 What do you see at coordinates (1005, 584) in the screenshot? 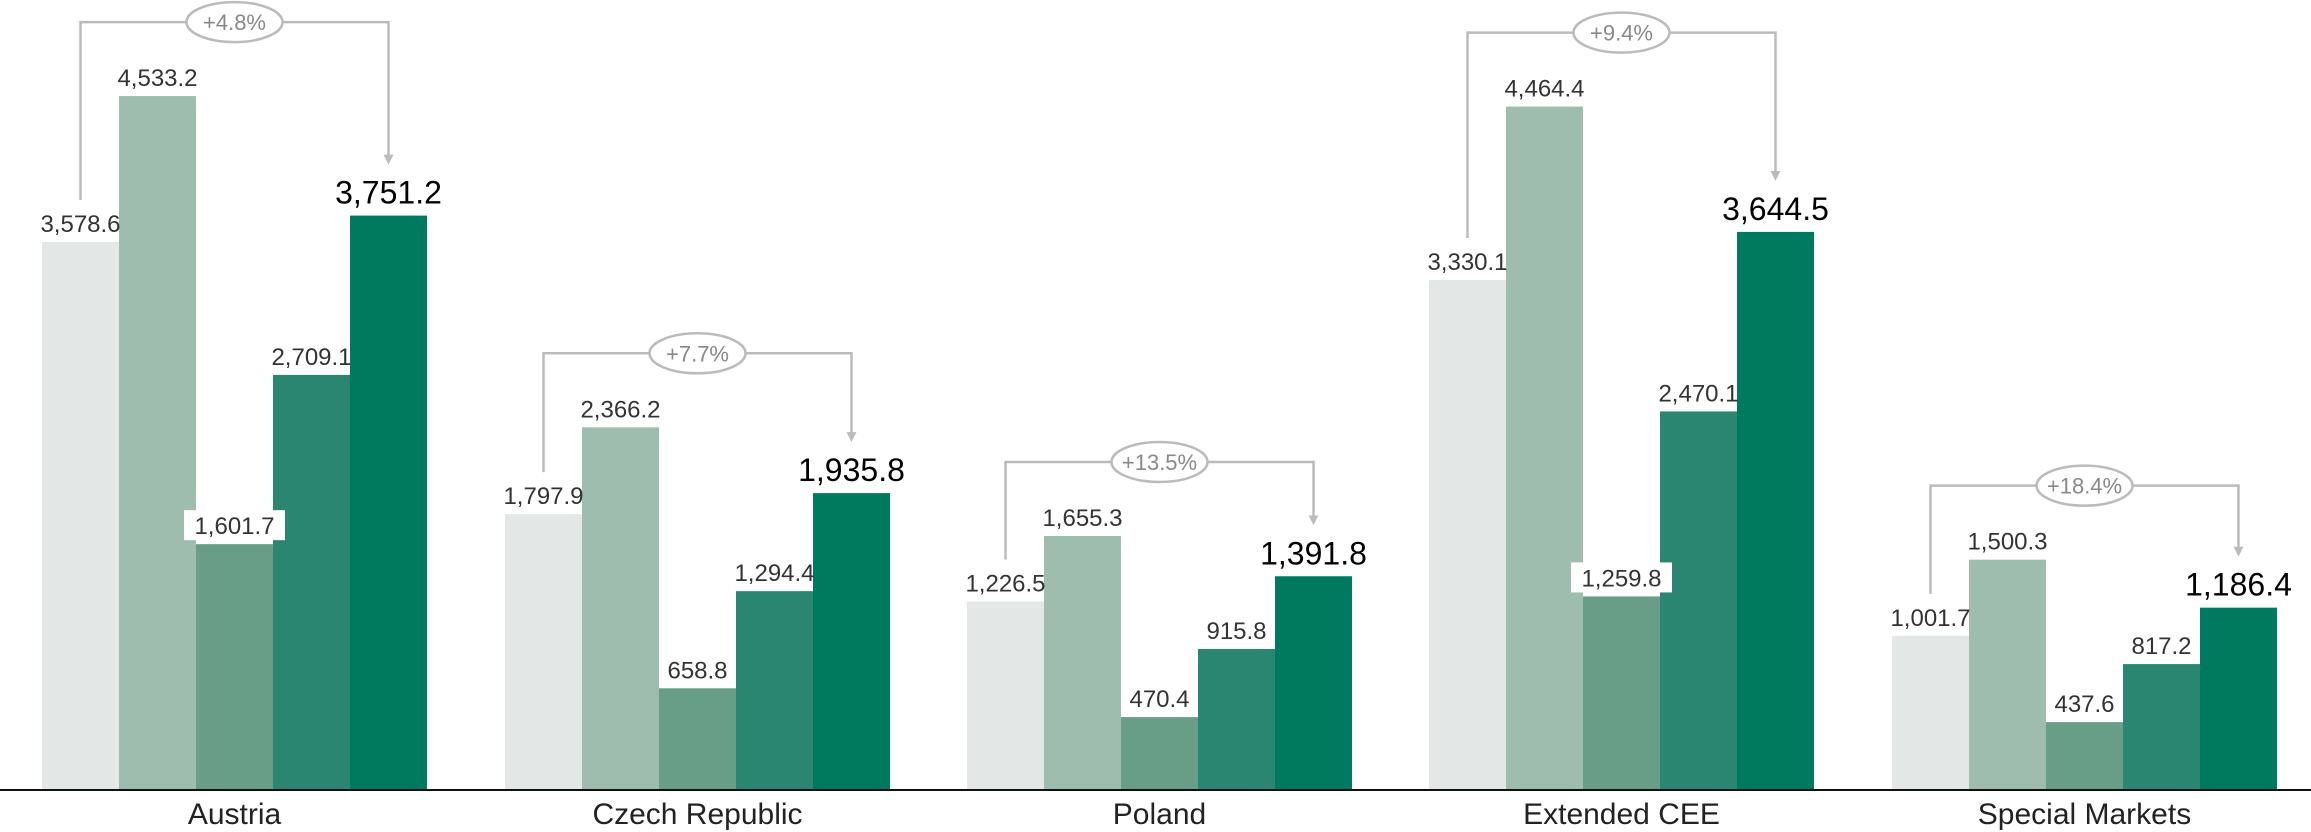
I see `value-label-3-1: 1,226.5` at bounding box center [1005, 584].